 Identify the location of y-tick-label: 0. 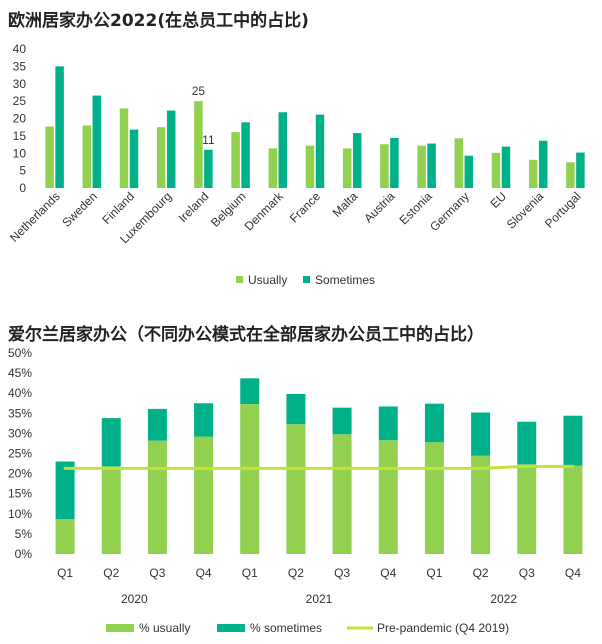
(22, 188).